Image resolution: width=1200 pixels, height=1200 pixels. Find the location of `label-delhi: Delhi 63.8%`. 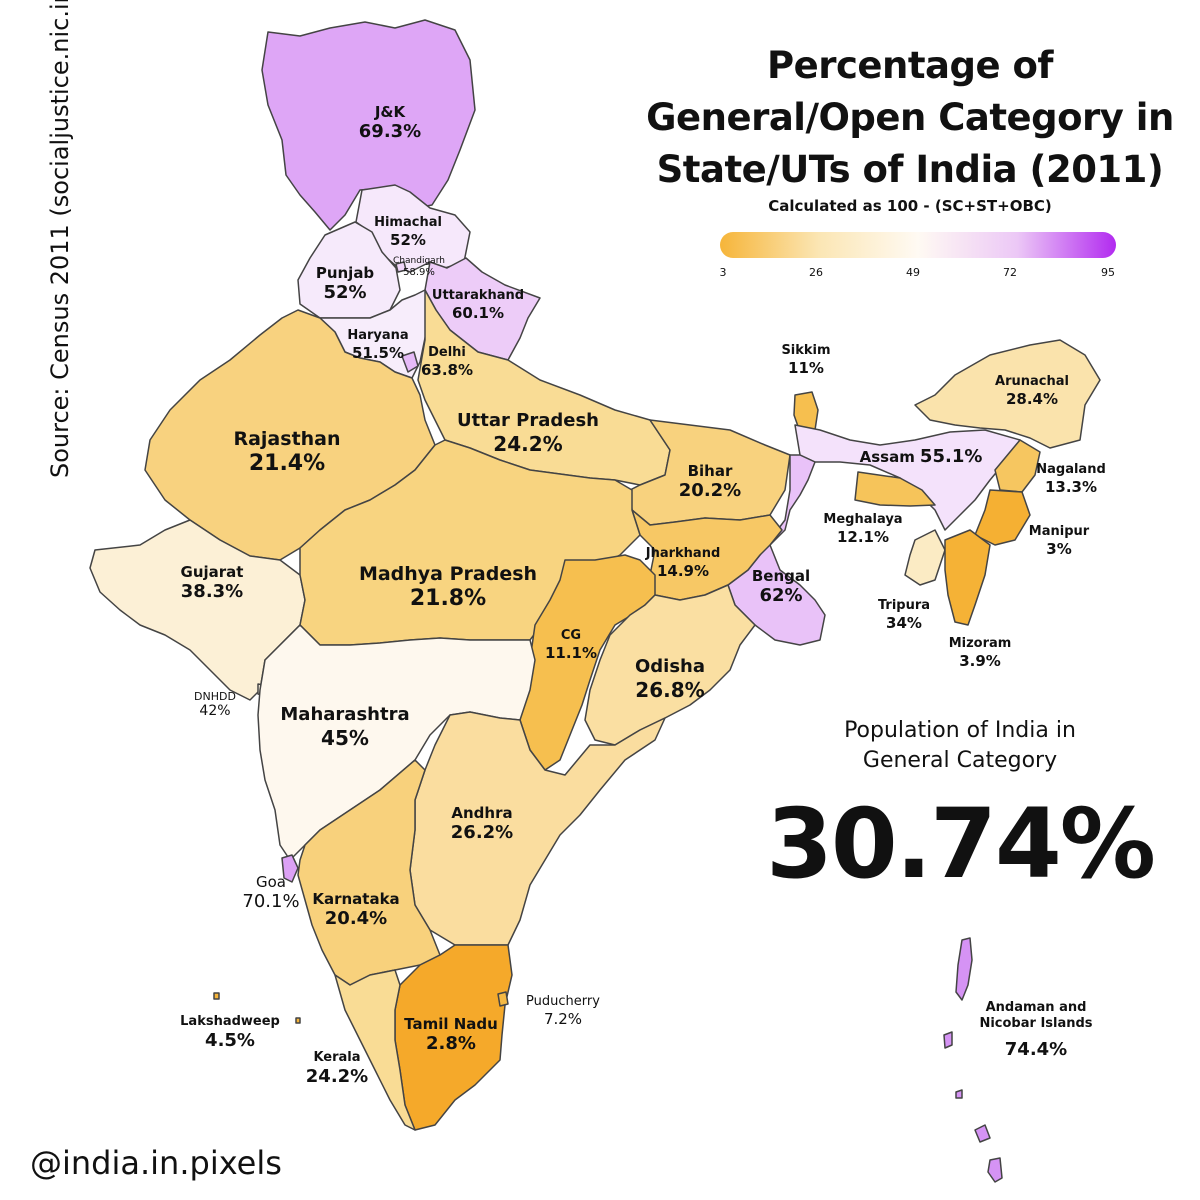

label-delhi: Delhi 63.8% is located at coordinates (447, 362).